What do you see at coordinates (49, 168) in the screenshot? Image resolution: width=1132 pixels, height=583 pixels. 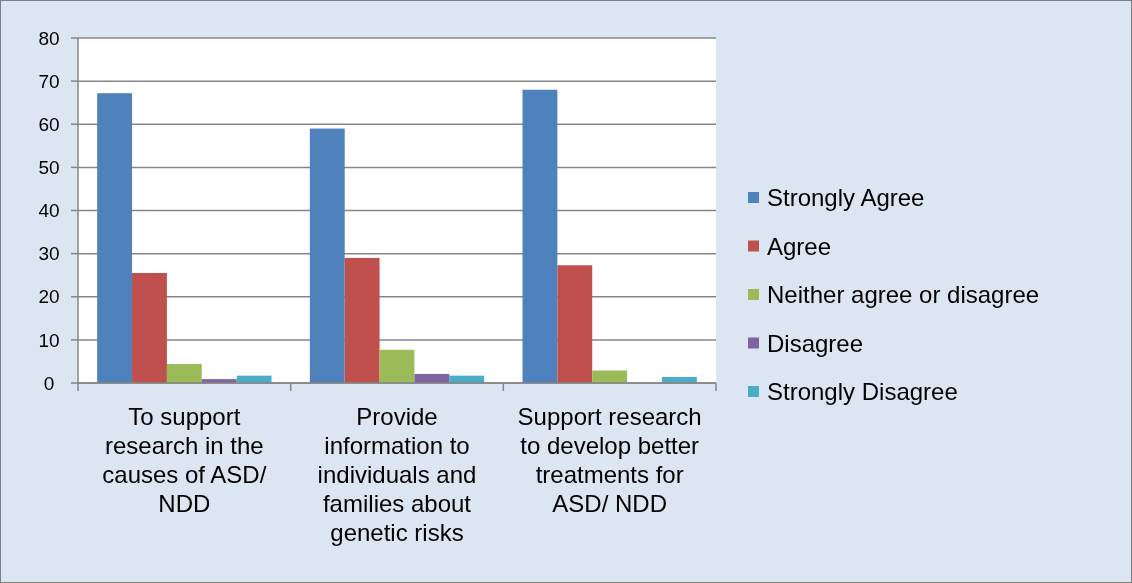 I see `y-tick-label: 50` at bounding box center [49, 168].